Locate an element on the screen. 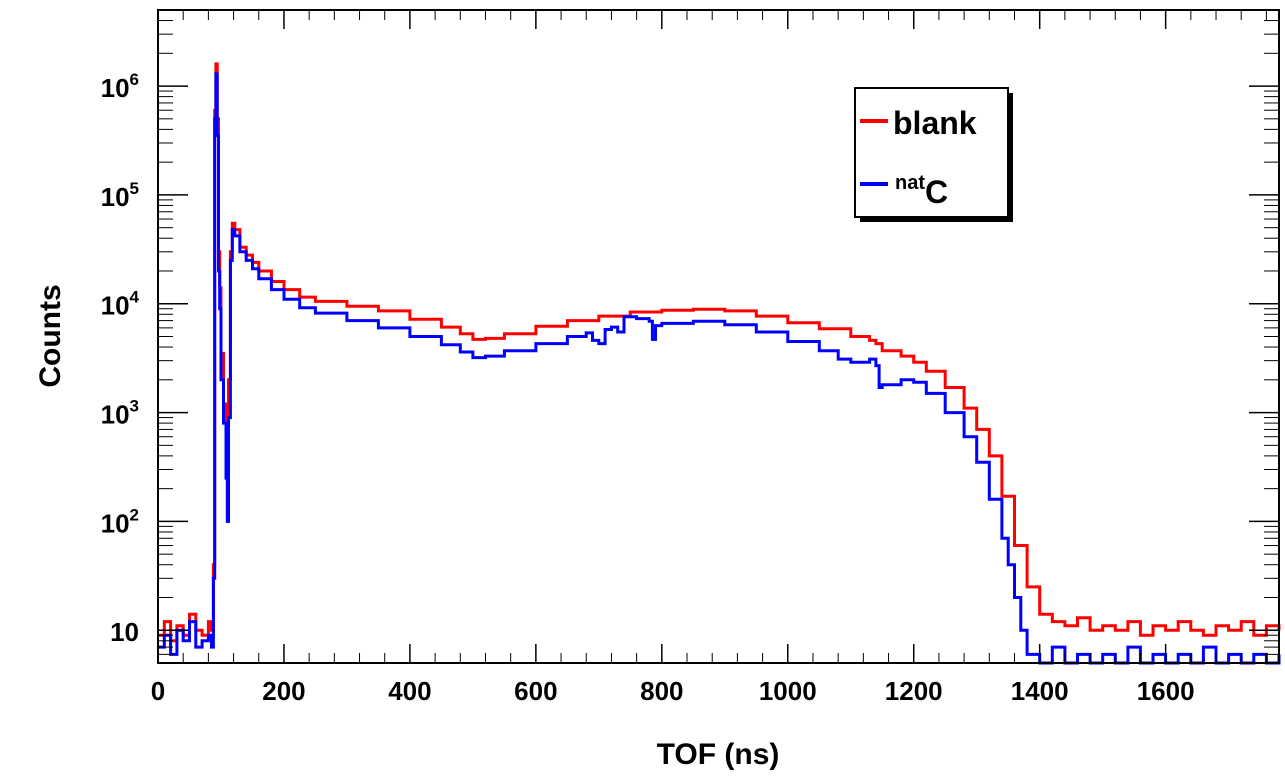  x-tick-label: 800 is located at coordinates (661, 691).